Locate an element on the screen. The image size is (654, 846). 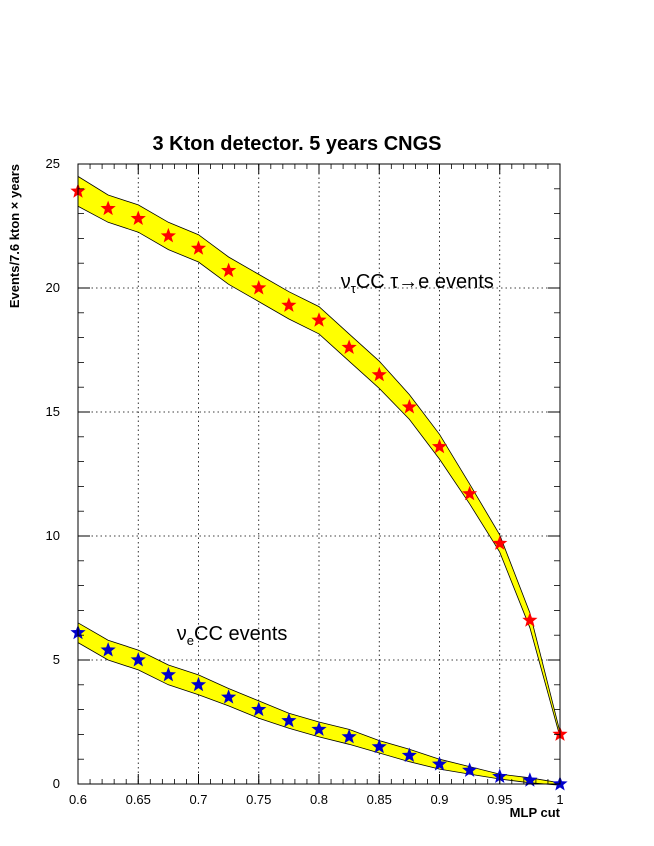
y-axis-label: Events/7.6 kton × years is located at coordinates (14, 236).